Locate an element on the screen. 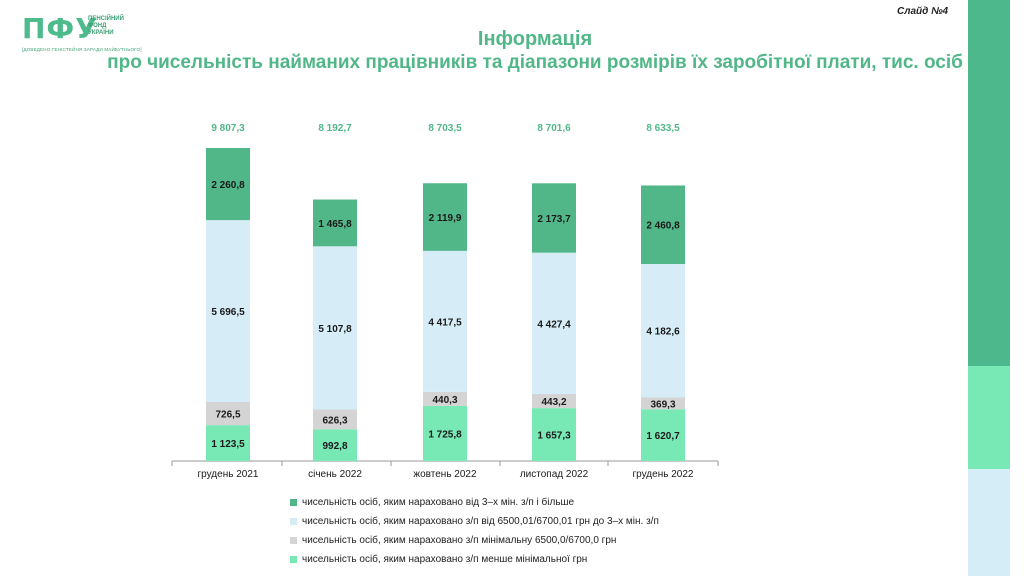 The width and height of the screenshot is (1024, 576). slide-number: Слайд №4 is located at coordinates (923, 11).